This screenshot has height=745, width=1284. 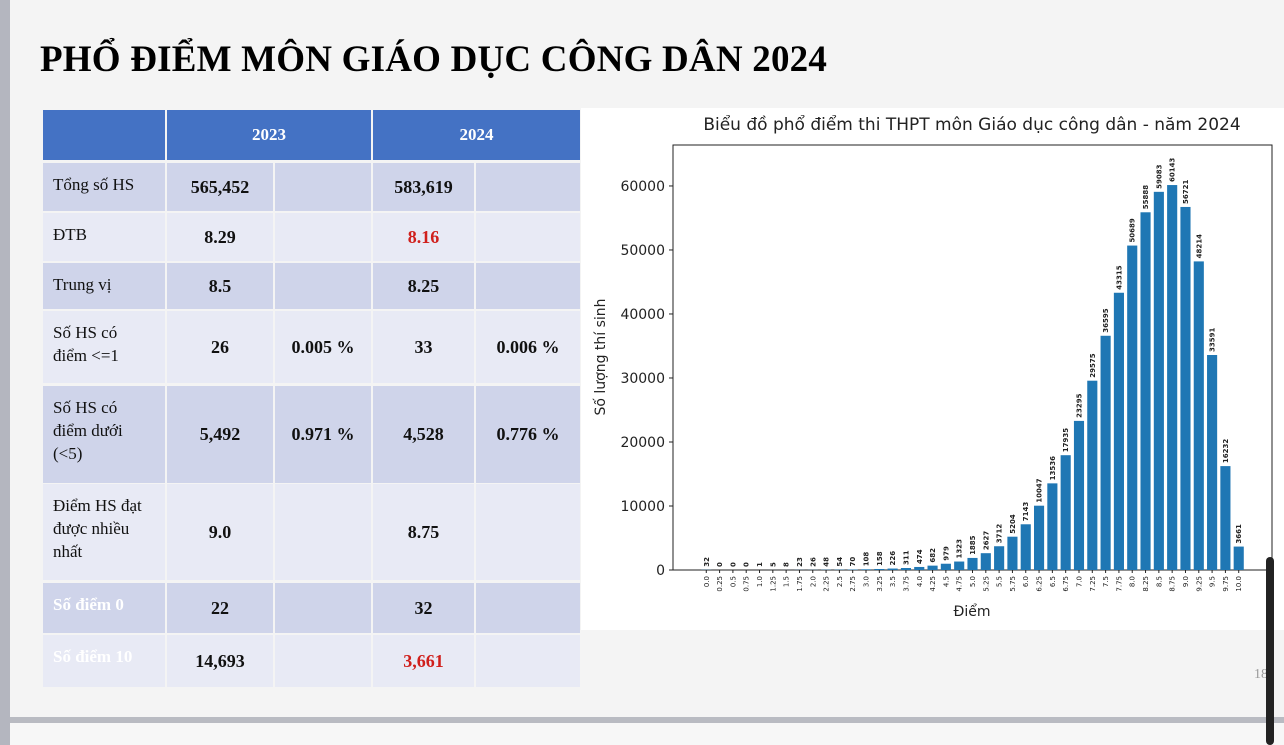 What do you see at coordinates (840, 581) in the screenshot?
I see `x-tick-label: 2.5` at bounding box center [840, 581].